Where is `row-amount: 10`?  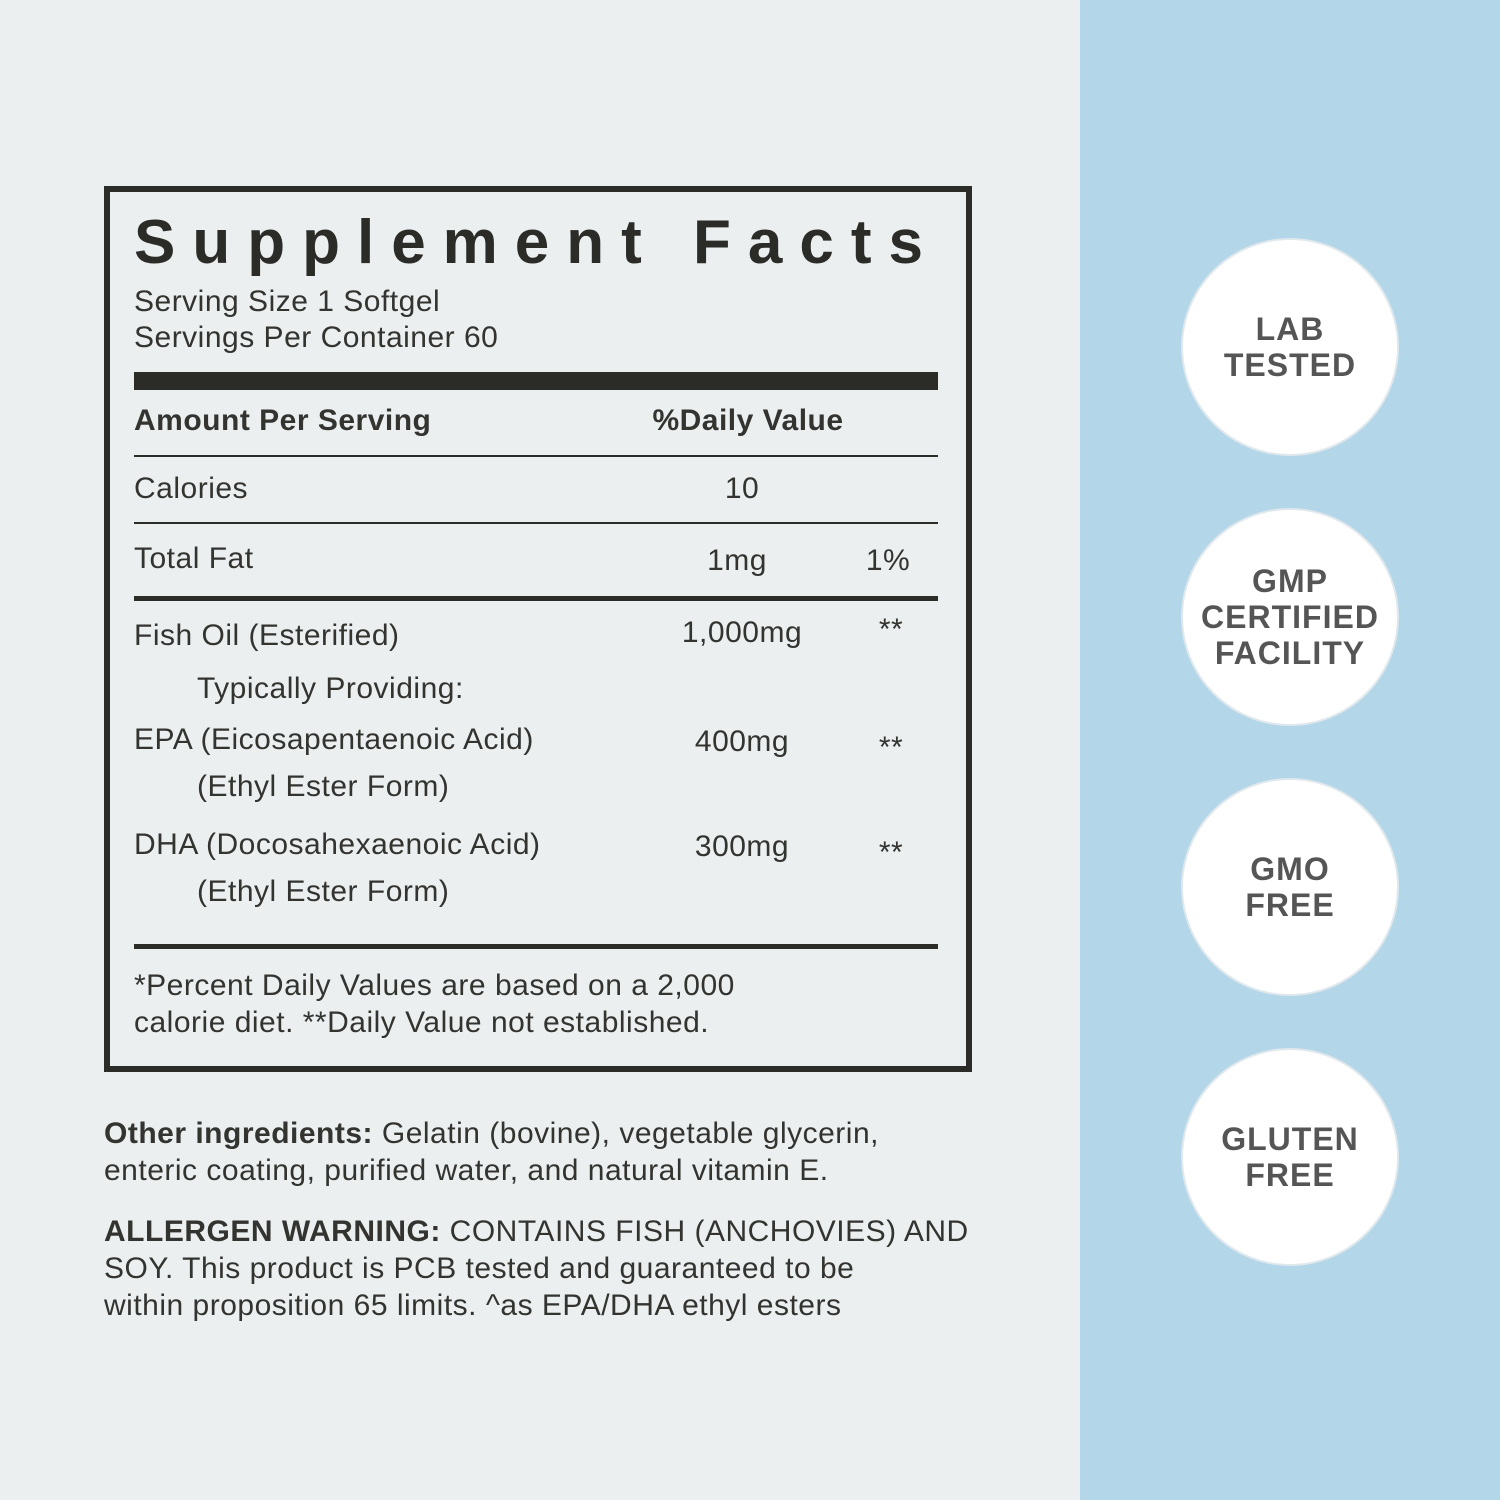 row-amount: 10 is located at coordinates (742, 488).